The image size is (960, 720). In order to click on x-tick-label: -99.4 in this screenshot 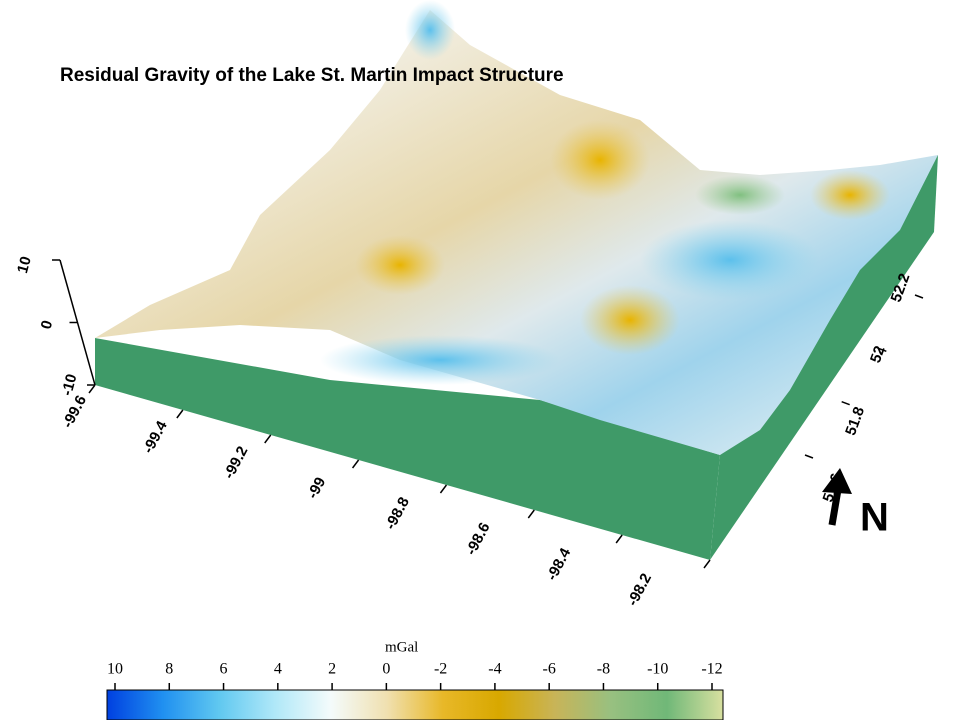, I will do `click(155, 437)`.